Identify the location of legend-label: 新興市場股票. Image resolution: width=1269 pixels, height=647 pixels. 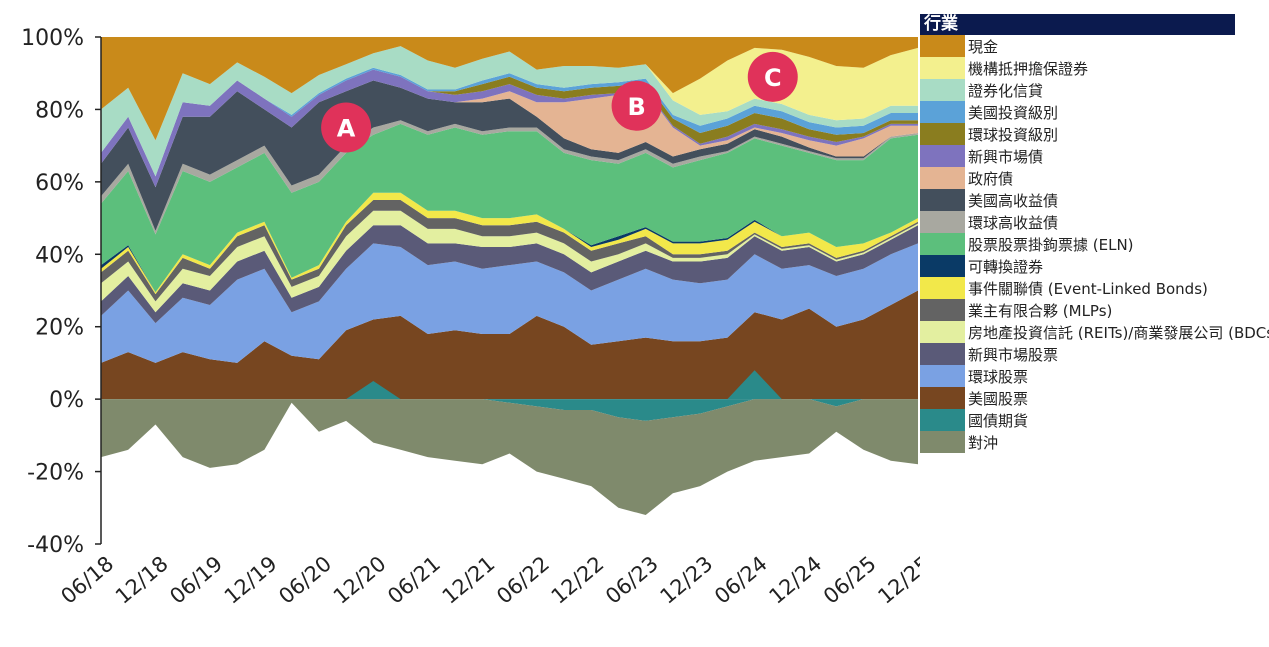
(1013, 354).